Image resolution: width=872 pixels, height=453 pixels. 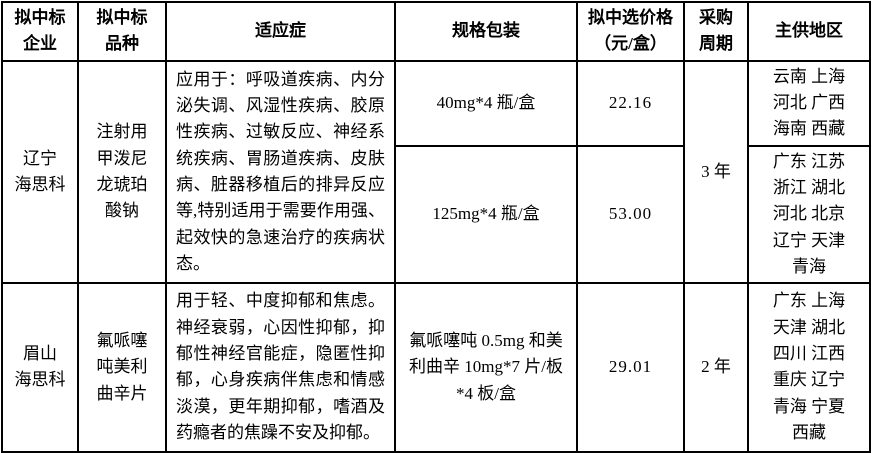 I want to click on price-cell: 53.00, so click(x=630, y=214).